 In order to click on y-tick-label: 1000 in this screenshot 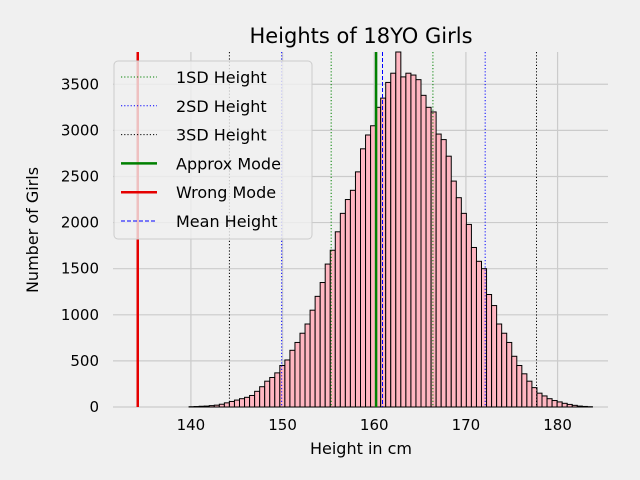, I will do `click(80, 315)`.